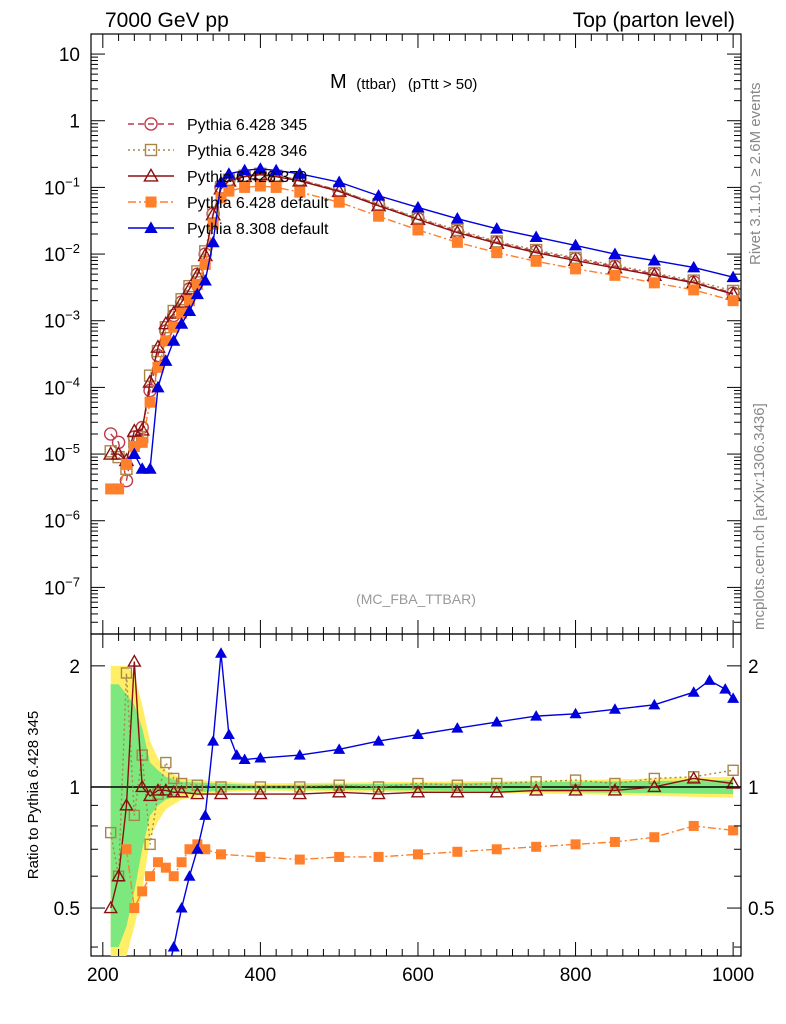  What do you see at coordinates (72, 448) in the screenshot?
I see `main-y-tick-exponent: −5` at bounding box center [72, 448].